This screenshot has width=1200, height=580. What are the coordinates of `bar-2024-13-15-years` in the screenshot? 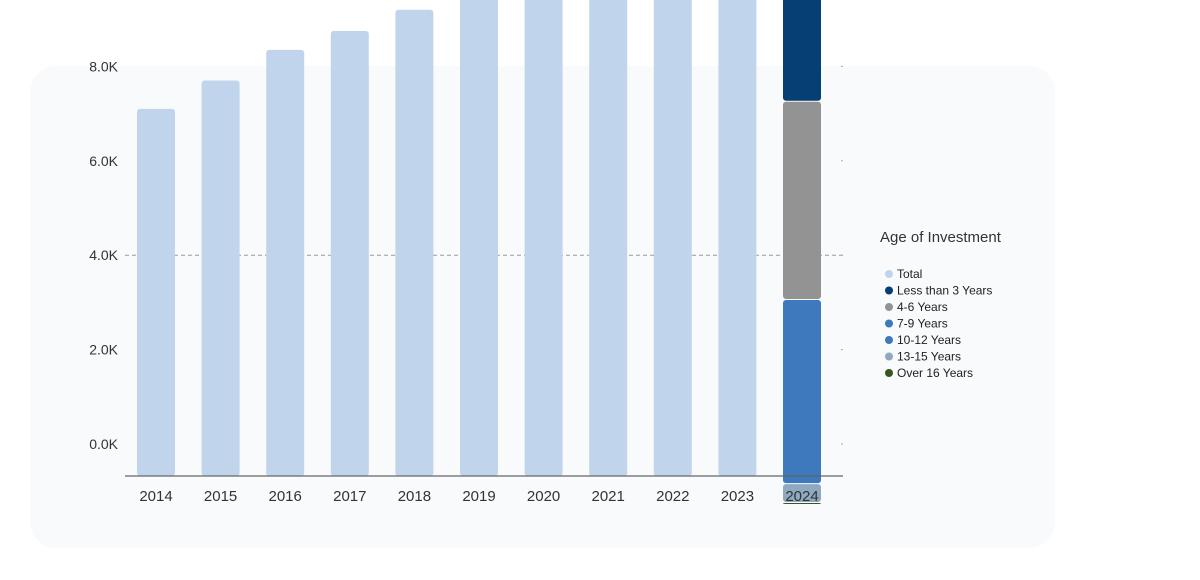 It's located at (802, 493).